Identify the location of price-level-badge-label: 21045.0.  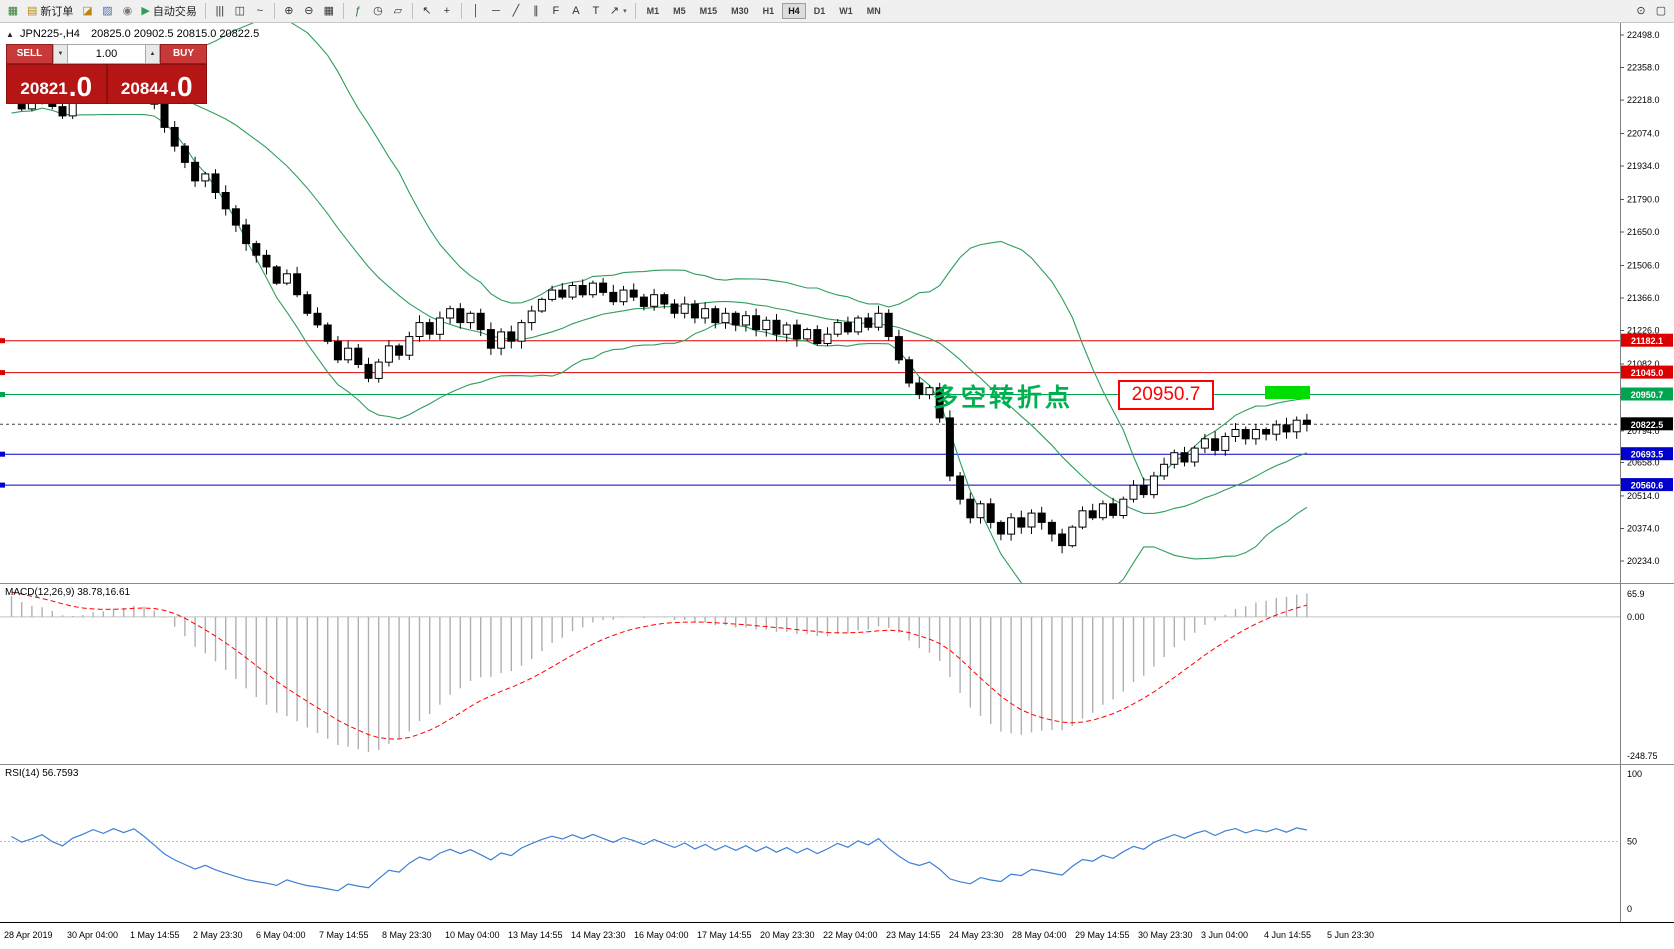
(1647, 373).